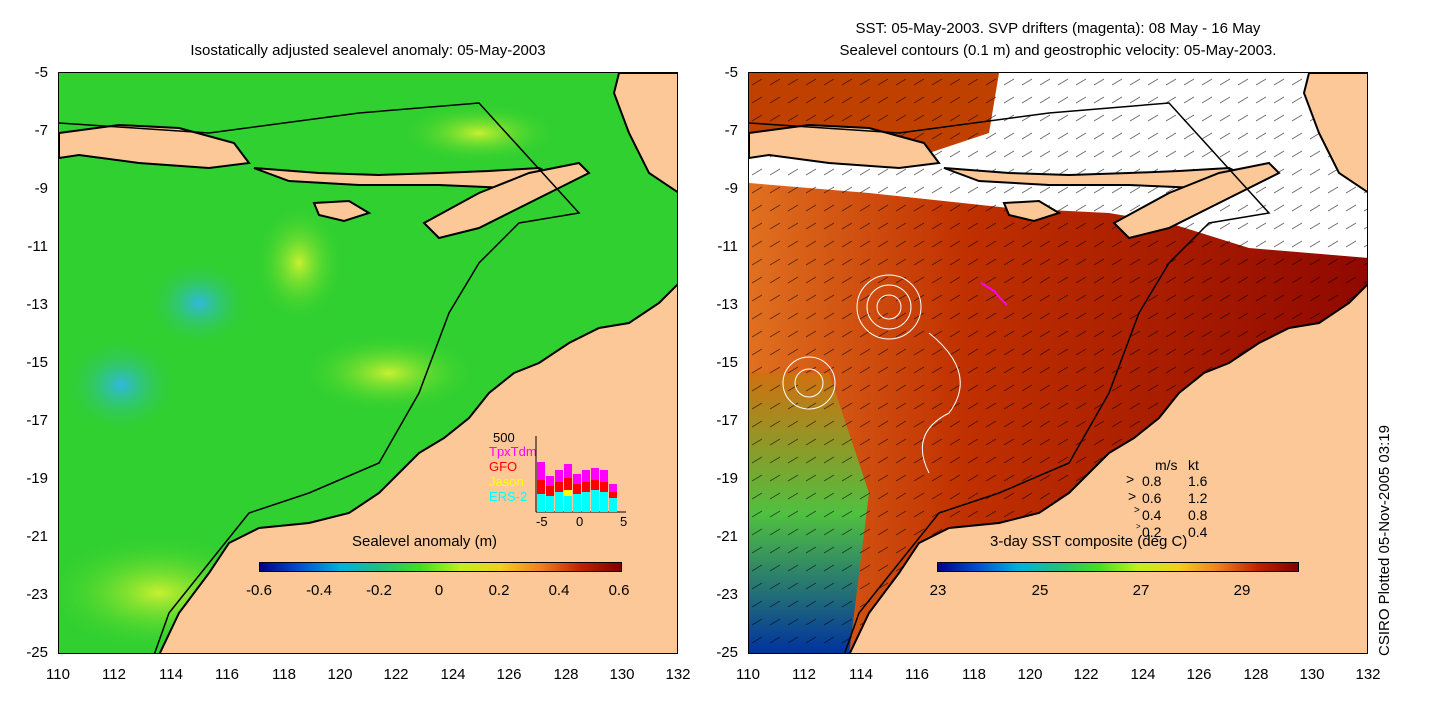  I want to click on velocity-legend-kt: 0.4, so click(1198, 532).